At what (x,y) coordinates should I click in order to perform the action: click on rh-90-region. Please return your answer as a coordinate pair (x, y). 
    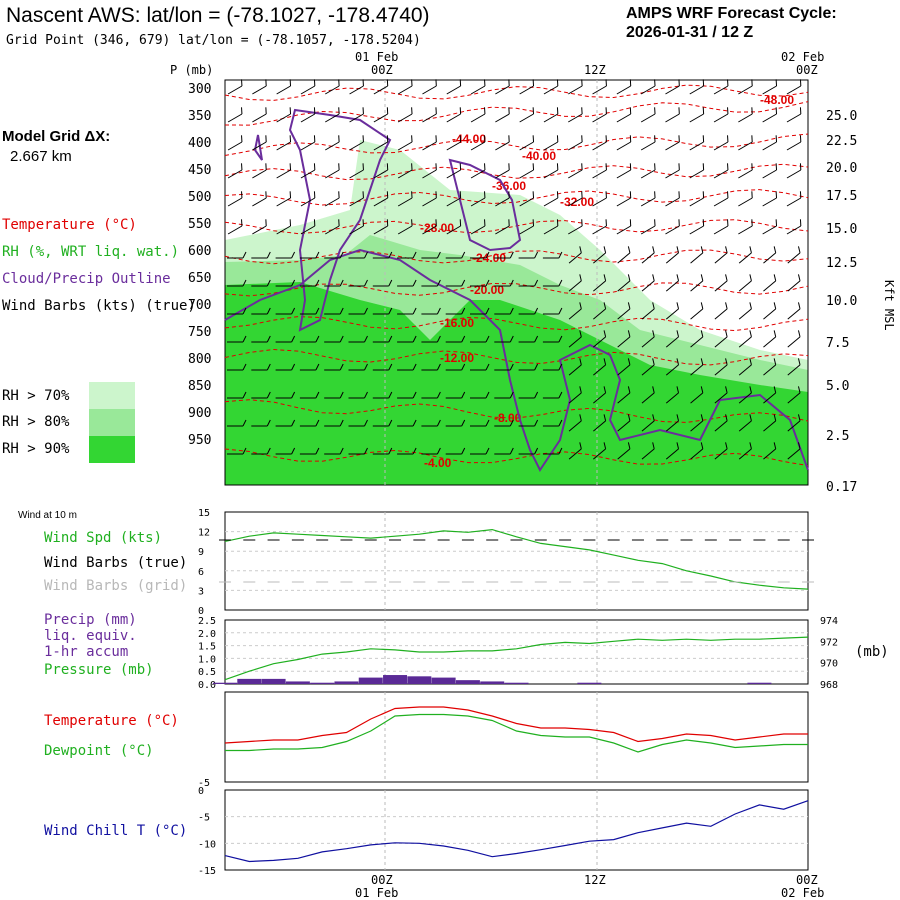
    Looking at the image, I should click on (516, 383).